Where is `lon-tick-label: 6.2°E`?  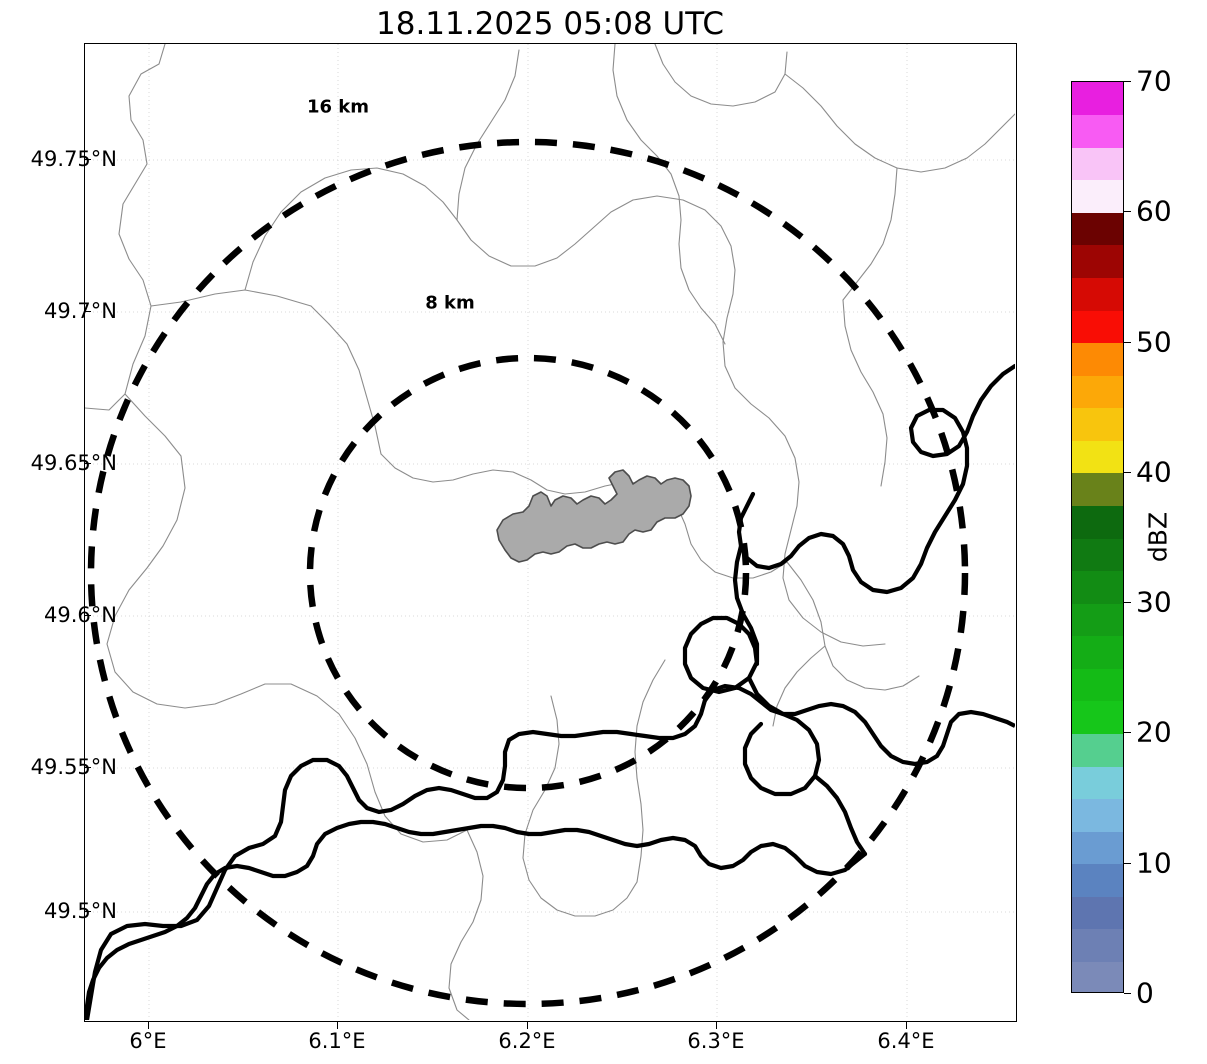
lon-tick-label: 6.2°E is located at coordinates (527, 1041).